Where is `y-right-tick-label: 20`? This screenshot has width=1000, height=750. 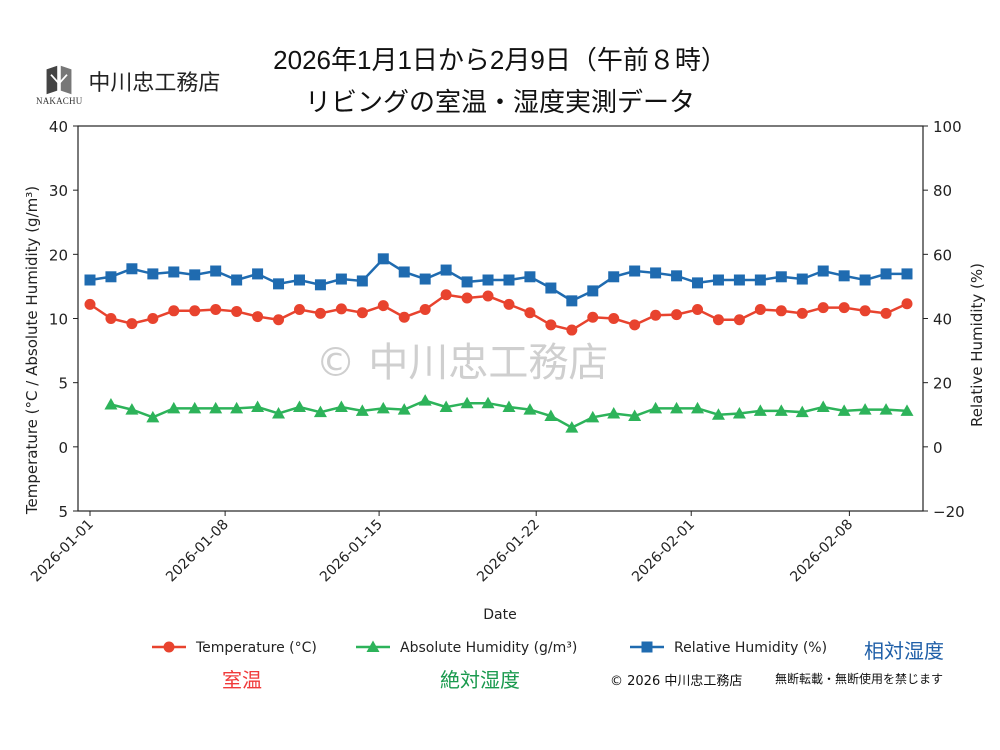 y-right-tick-label: 20 is located at coordinates (942, 384).